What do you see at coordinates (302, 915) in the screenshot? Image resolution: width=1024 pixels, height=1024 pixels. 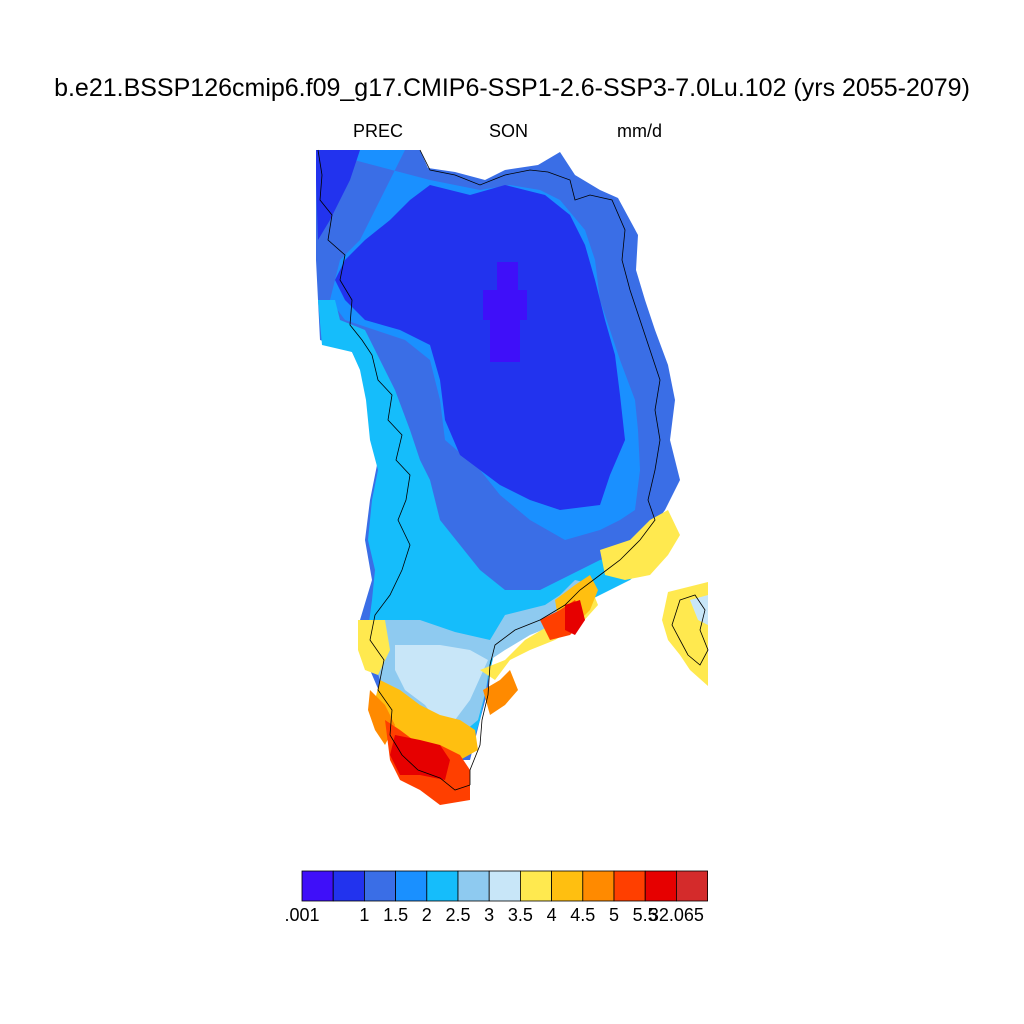 I see `colorbar-tick-label: .001` at bounding box center [302, 915].